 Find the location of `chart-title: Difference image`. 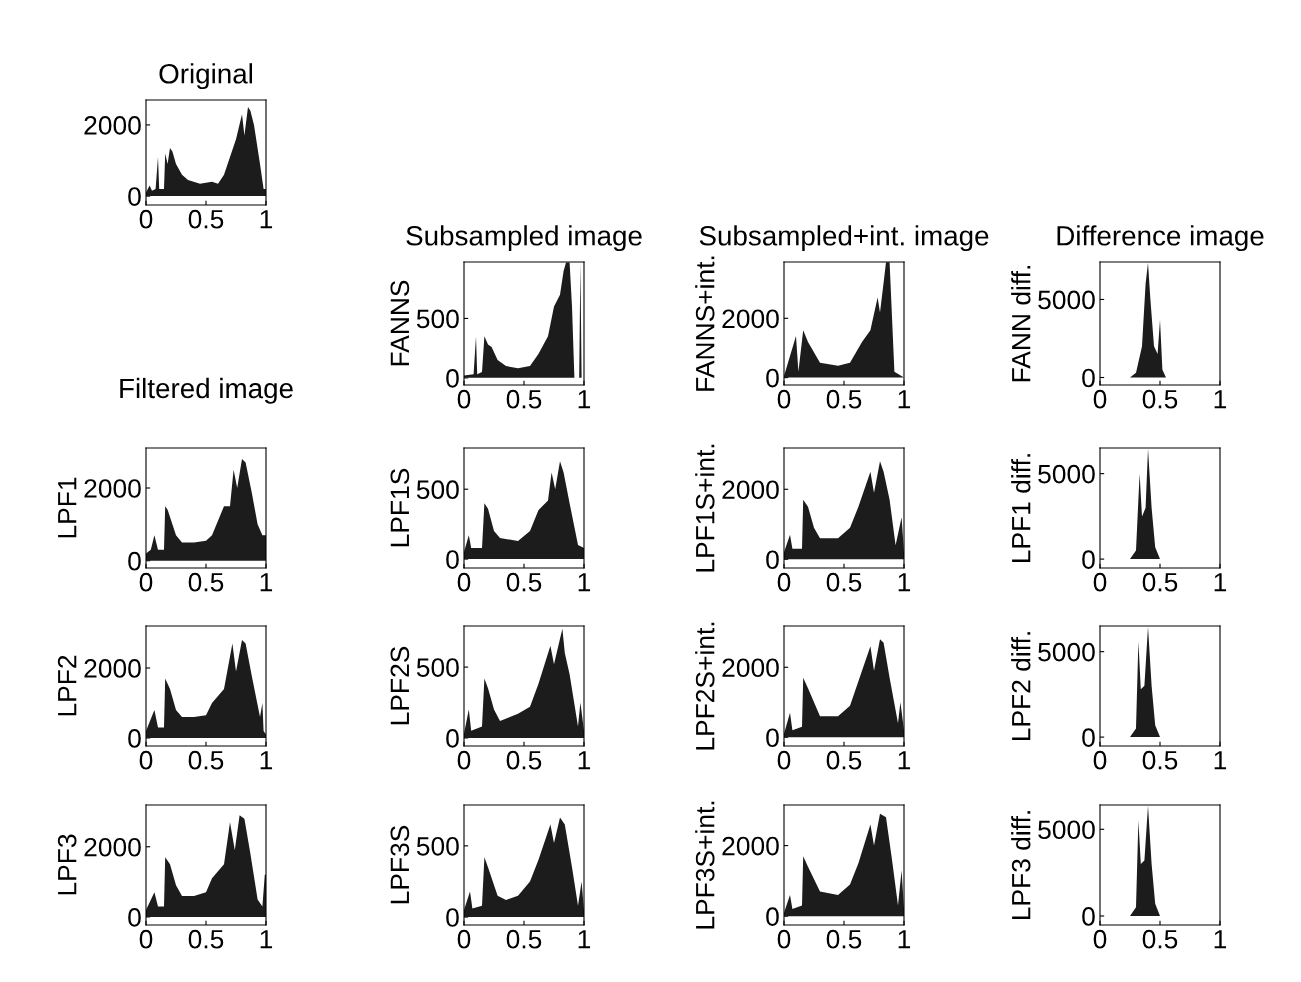

chart-title: Difference image is located at coordinates (1160, 238).